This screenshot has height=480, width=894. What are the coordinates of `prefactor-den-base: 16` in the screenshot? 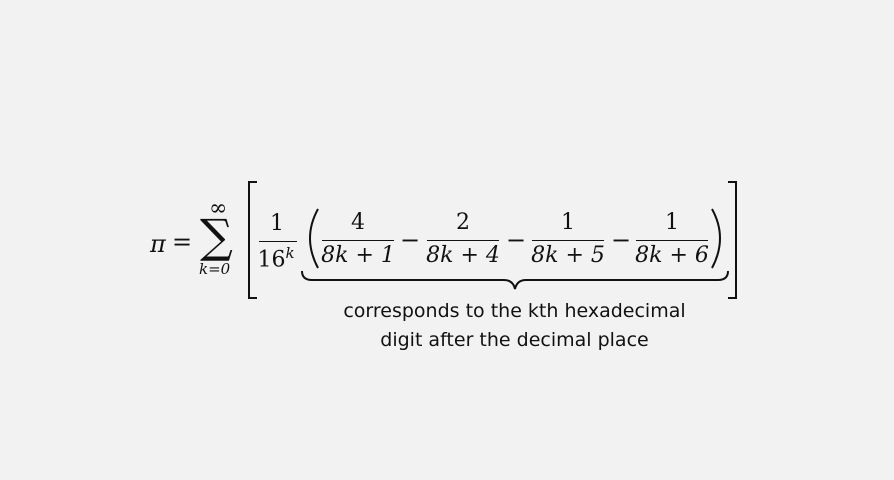 It's located at (271, 260).